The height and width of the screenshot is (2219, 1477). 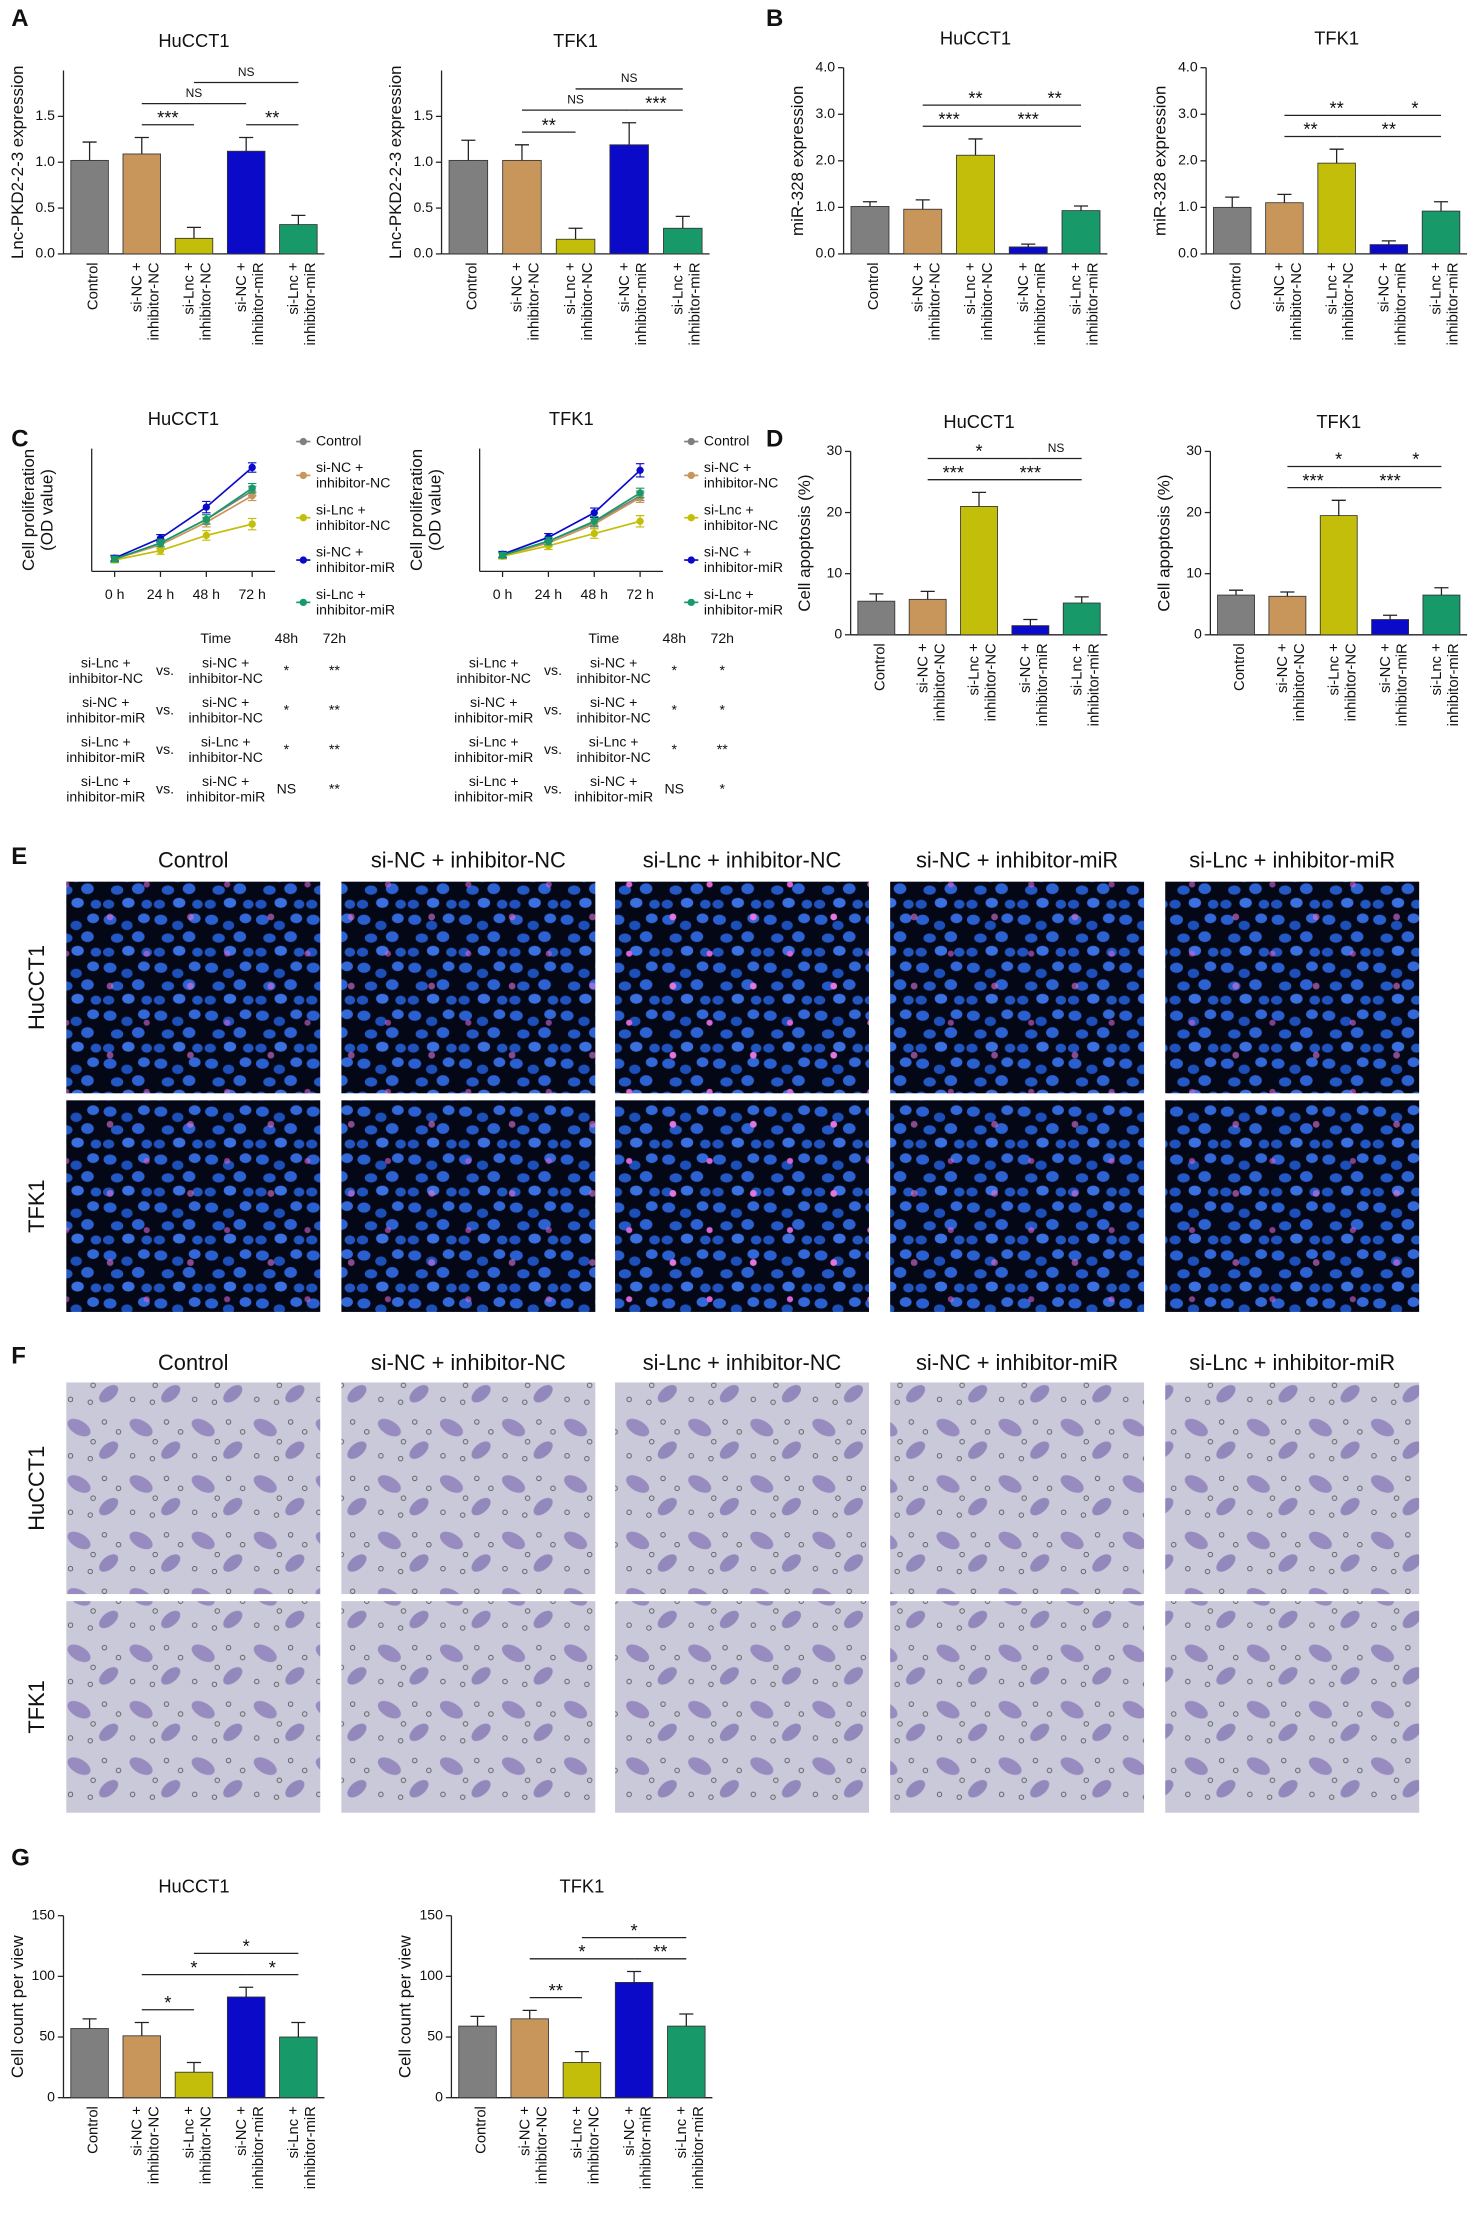 I want to click on table-cell: **, so click(x=334, y=749).